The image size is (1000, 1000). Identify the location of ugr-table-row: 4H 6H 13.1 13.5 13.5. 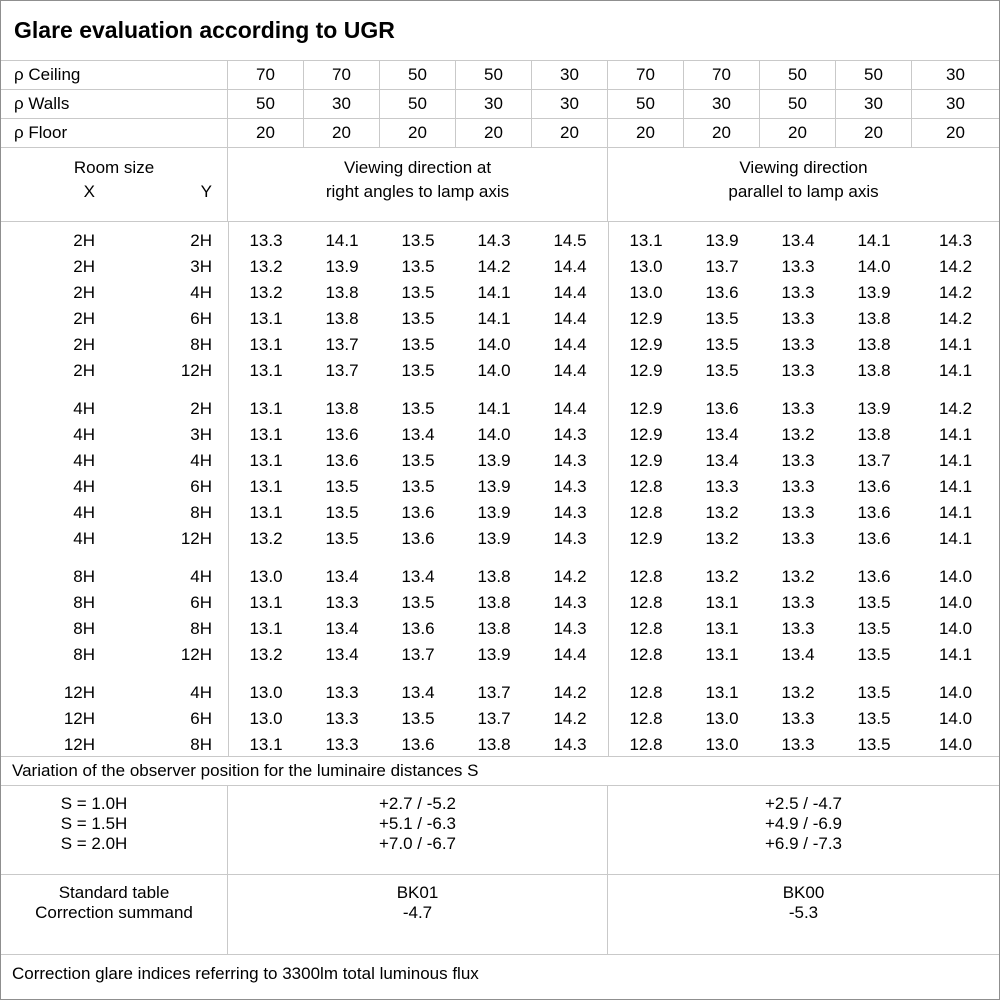
(500, 487).